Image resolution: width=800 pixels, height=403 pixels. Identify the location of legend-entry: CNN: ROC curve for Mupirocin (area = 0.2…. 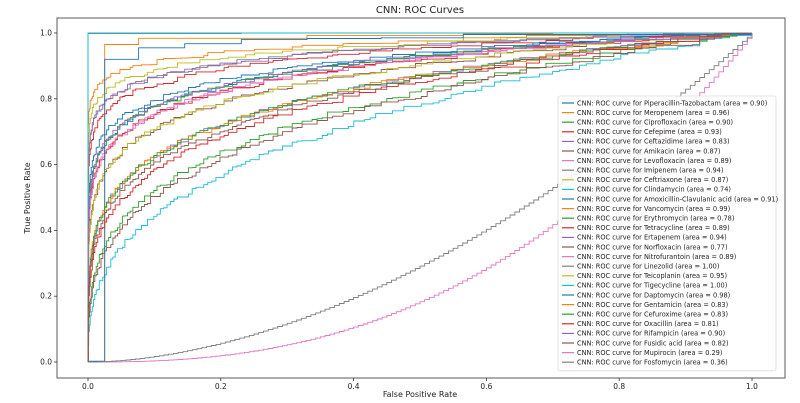
(649, 353).